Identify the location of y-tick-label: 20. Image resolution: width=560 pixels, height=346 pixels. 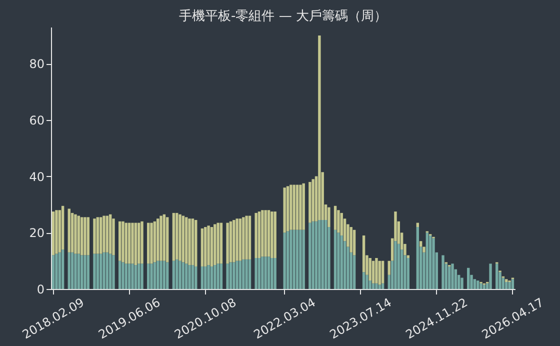
(36, 233).